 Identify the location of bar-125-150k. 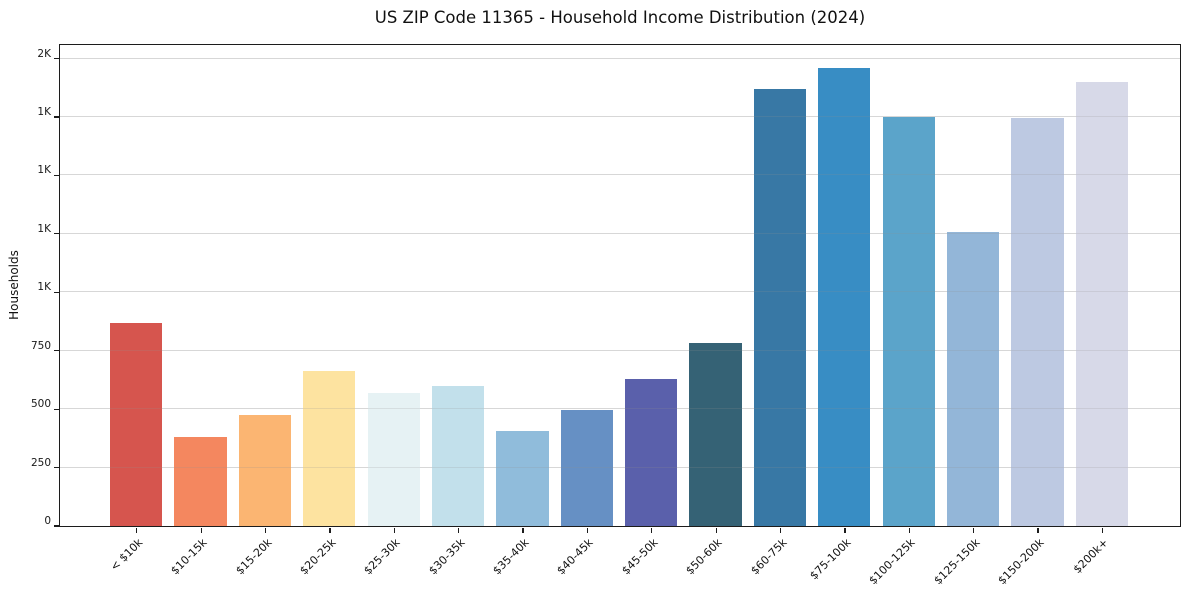
(973, 378).